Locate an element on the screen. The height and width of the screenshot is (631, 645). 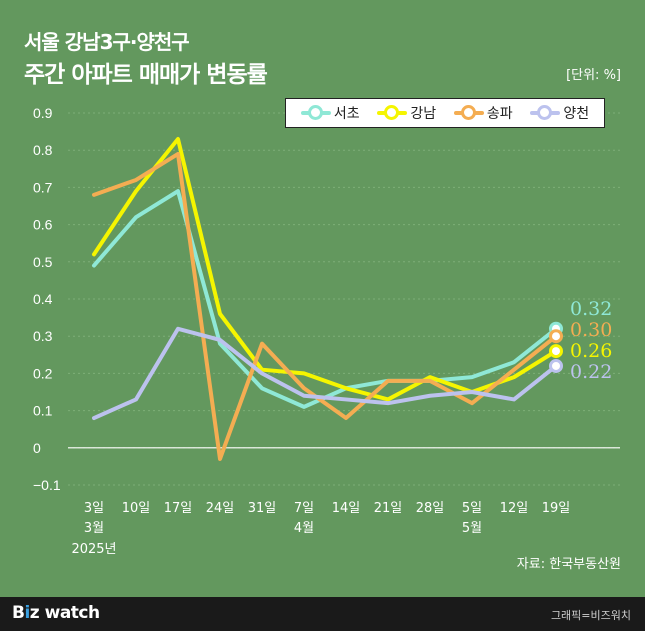
legend-swatch-gangnam is located at coordinates (392, 112).